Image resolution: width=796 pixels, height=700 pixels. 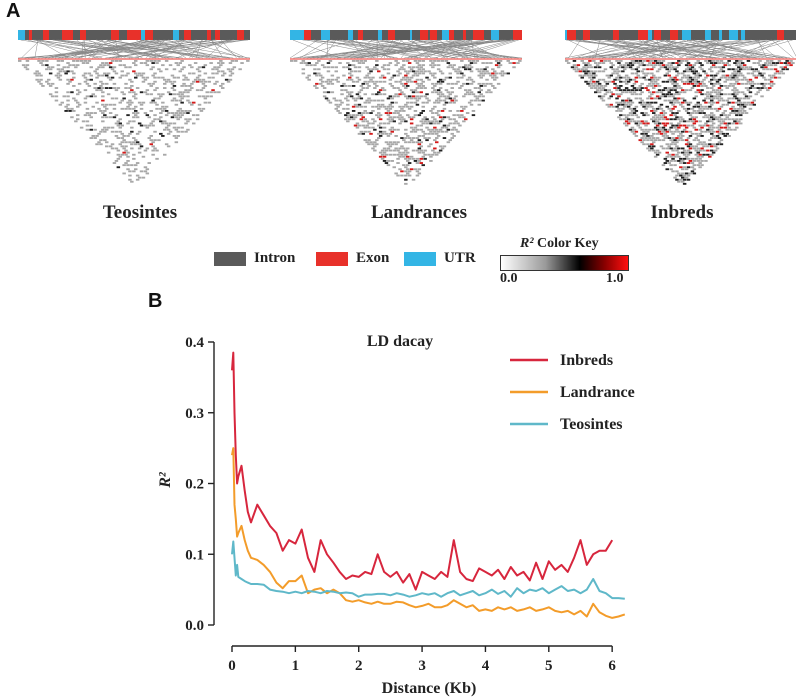 I want to click on y-tick-label: 0.4, so click(x=194, y=343).